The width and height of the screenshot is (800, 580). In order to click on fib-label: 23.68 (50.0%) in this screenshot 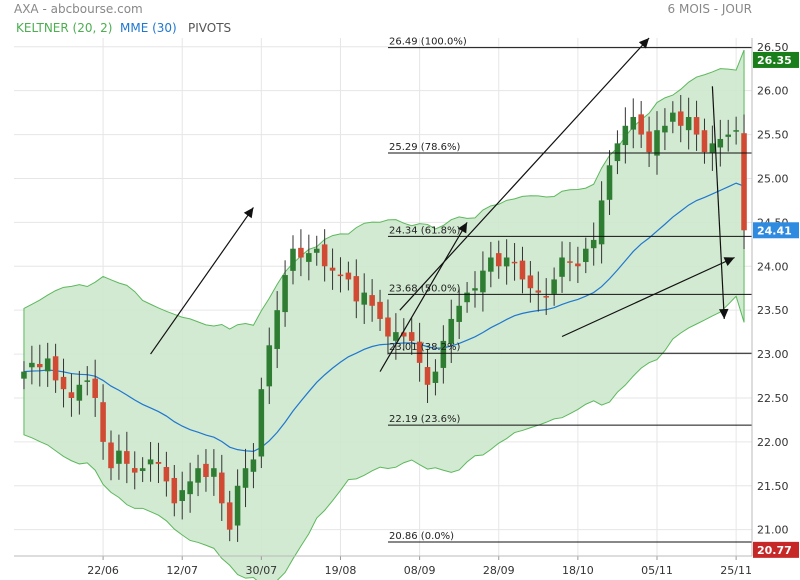, I will do `click(424, 288)`.